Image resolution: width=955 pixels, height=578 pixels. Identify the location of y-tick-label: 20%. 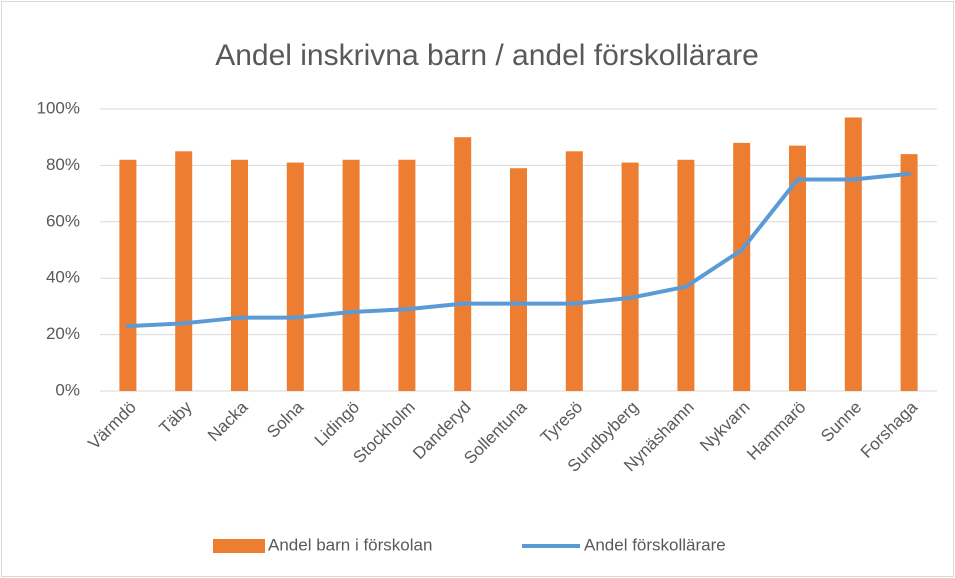
(63, 333).